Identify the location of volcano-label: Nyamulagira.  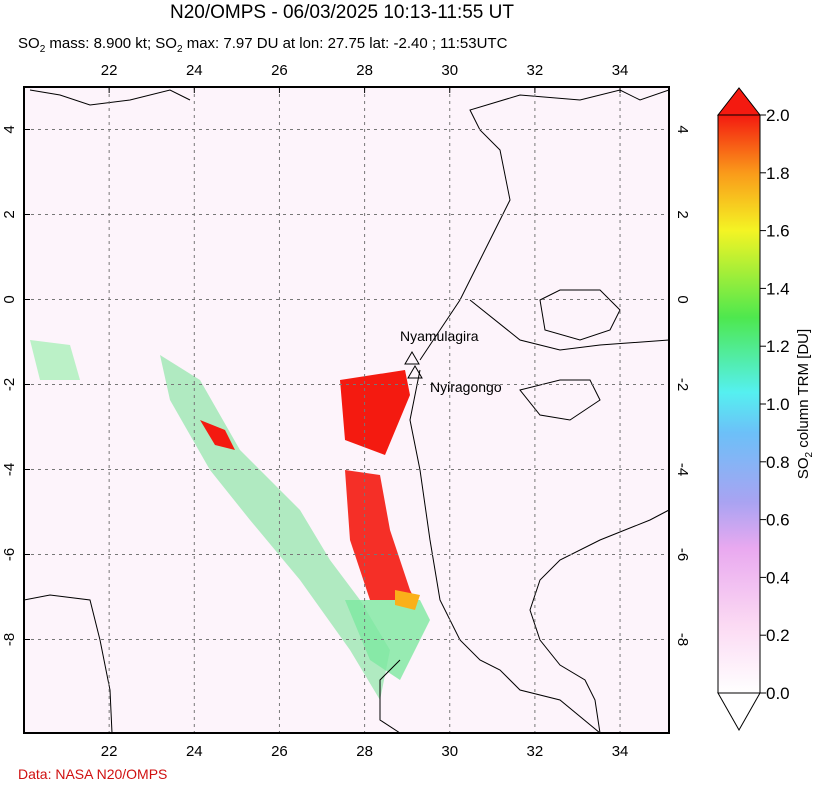
(439, 336).